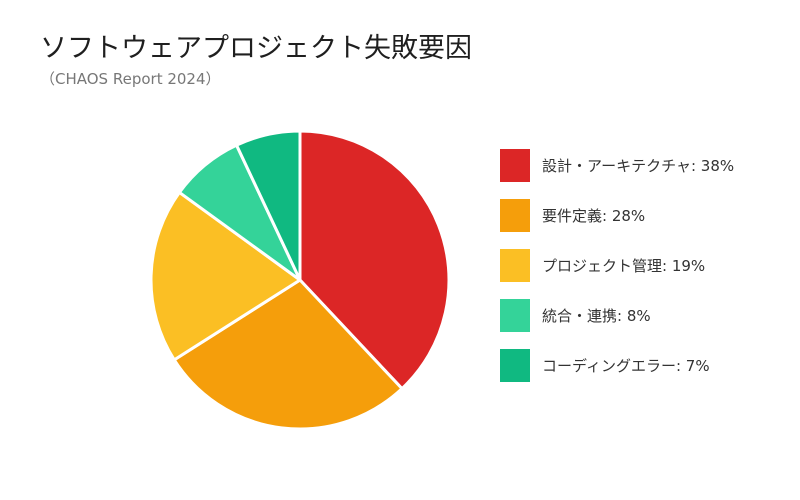  I want to click on legend-item: プロジェクト管理: 19%, so click(645, 265).